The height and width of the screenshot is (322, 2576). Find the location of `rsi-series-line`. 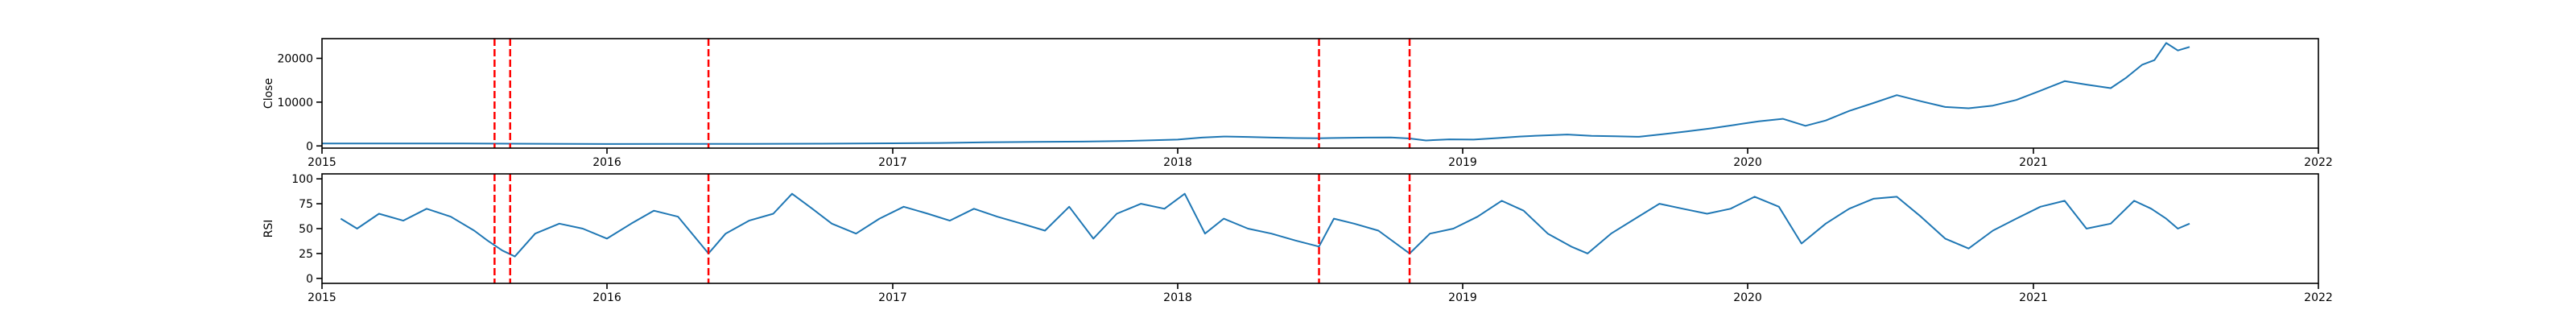

rsi-series-line is located at coordinates (1265, 225).